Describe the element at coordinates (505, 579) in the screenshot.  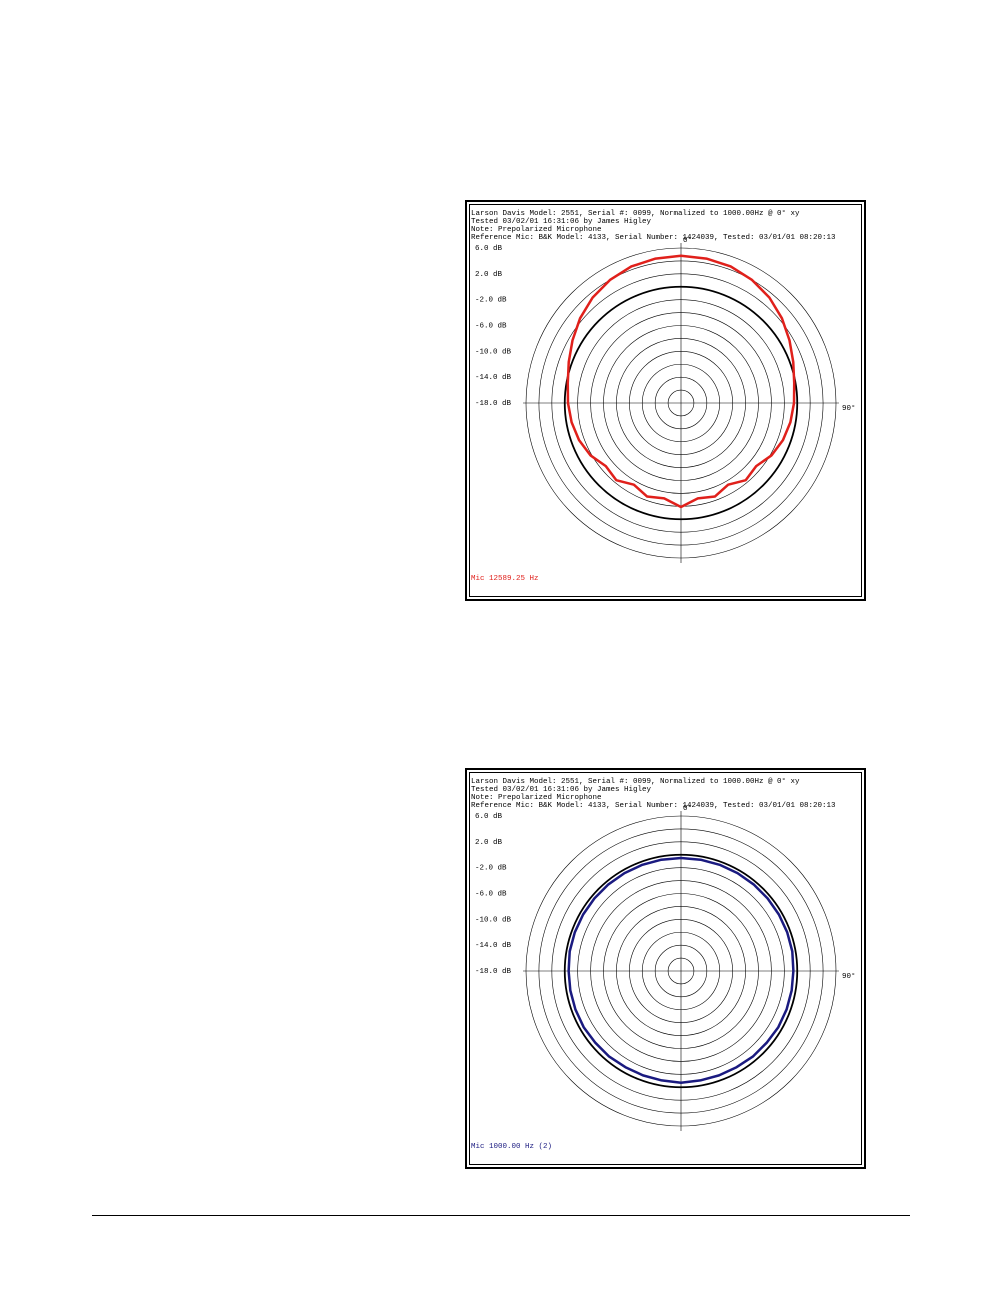
I see `legend-label: Mic 12589.25 Hz` at that location.